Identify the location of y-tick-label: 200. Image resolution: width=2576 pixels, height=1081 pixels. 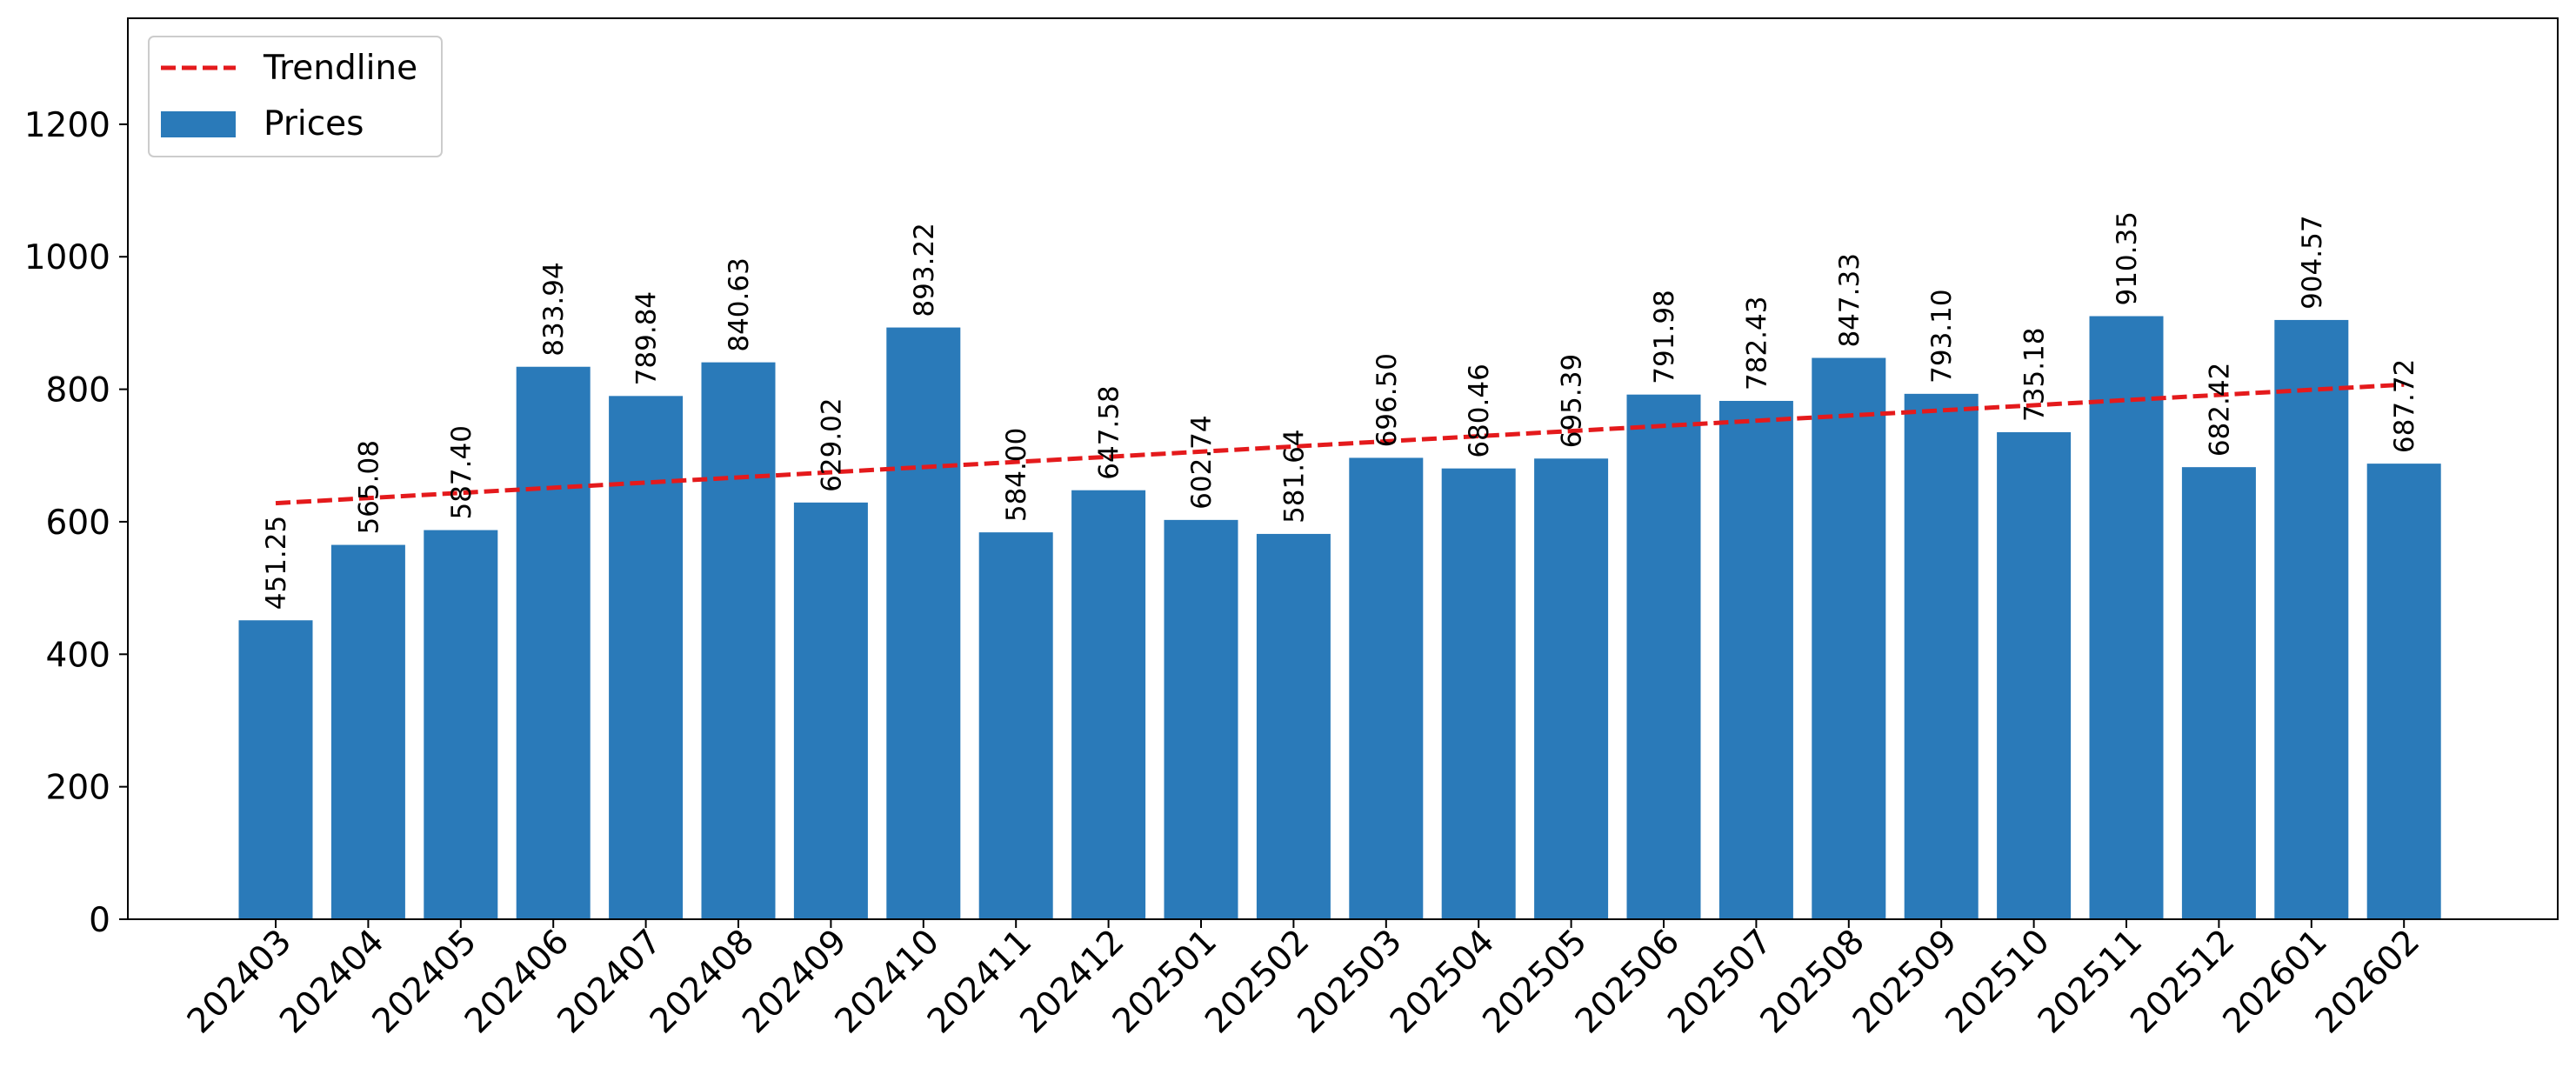
(78, 788).